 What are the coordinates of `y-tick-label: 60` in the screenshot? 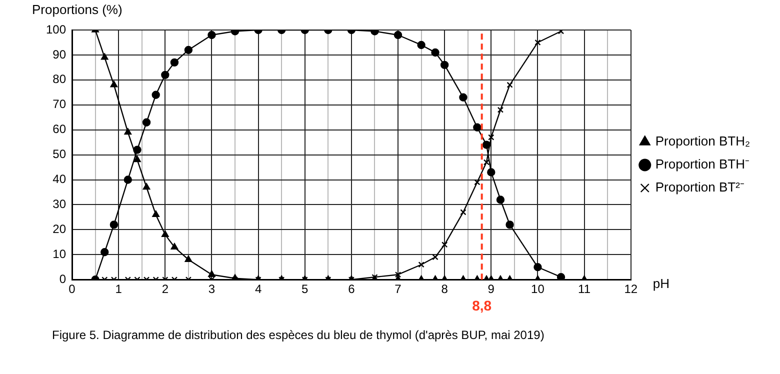 It's located at (59, 129).